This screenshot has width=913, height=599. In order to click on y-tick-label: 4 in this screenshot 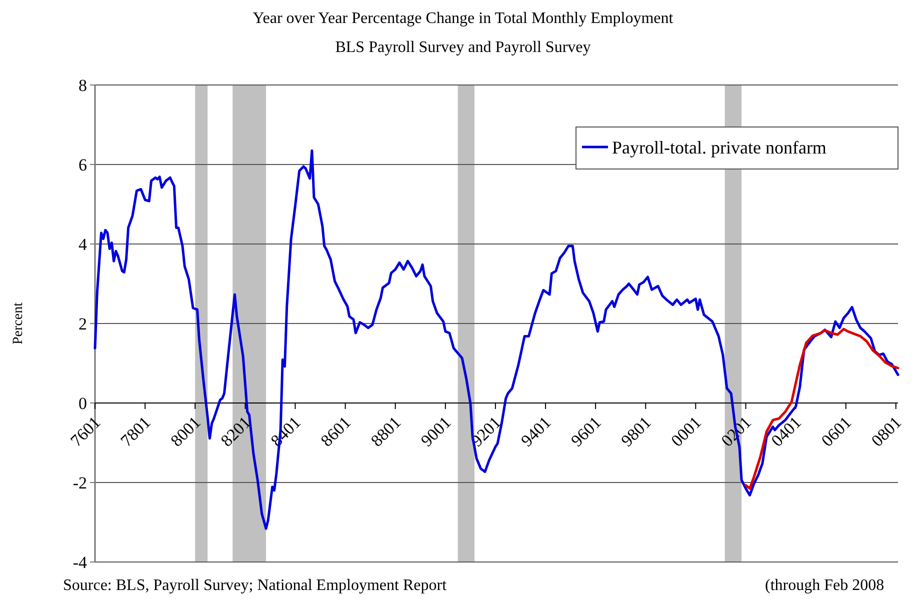, I will do `click(83, 244)`.